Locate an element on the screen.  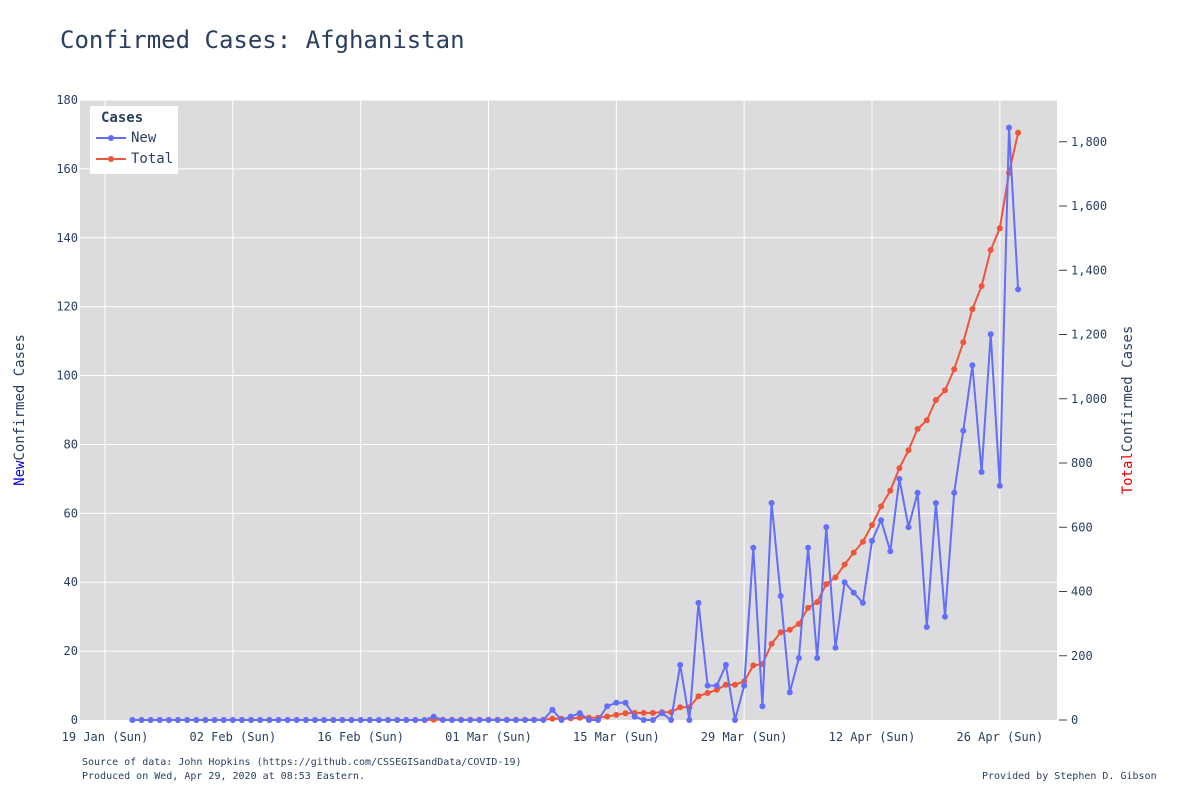
legend-item-total: Total is located at coordinates (134, 159).